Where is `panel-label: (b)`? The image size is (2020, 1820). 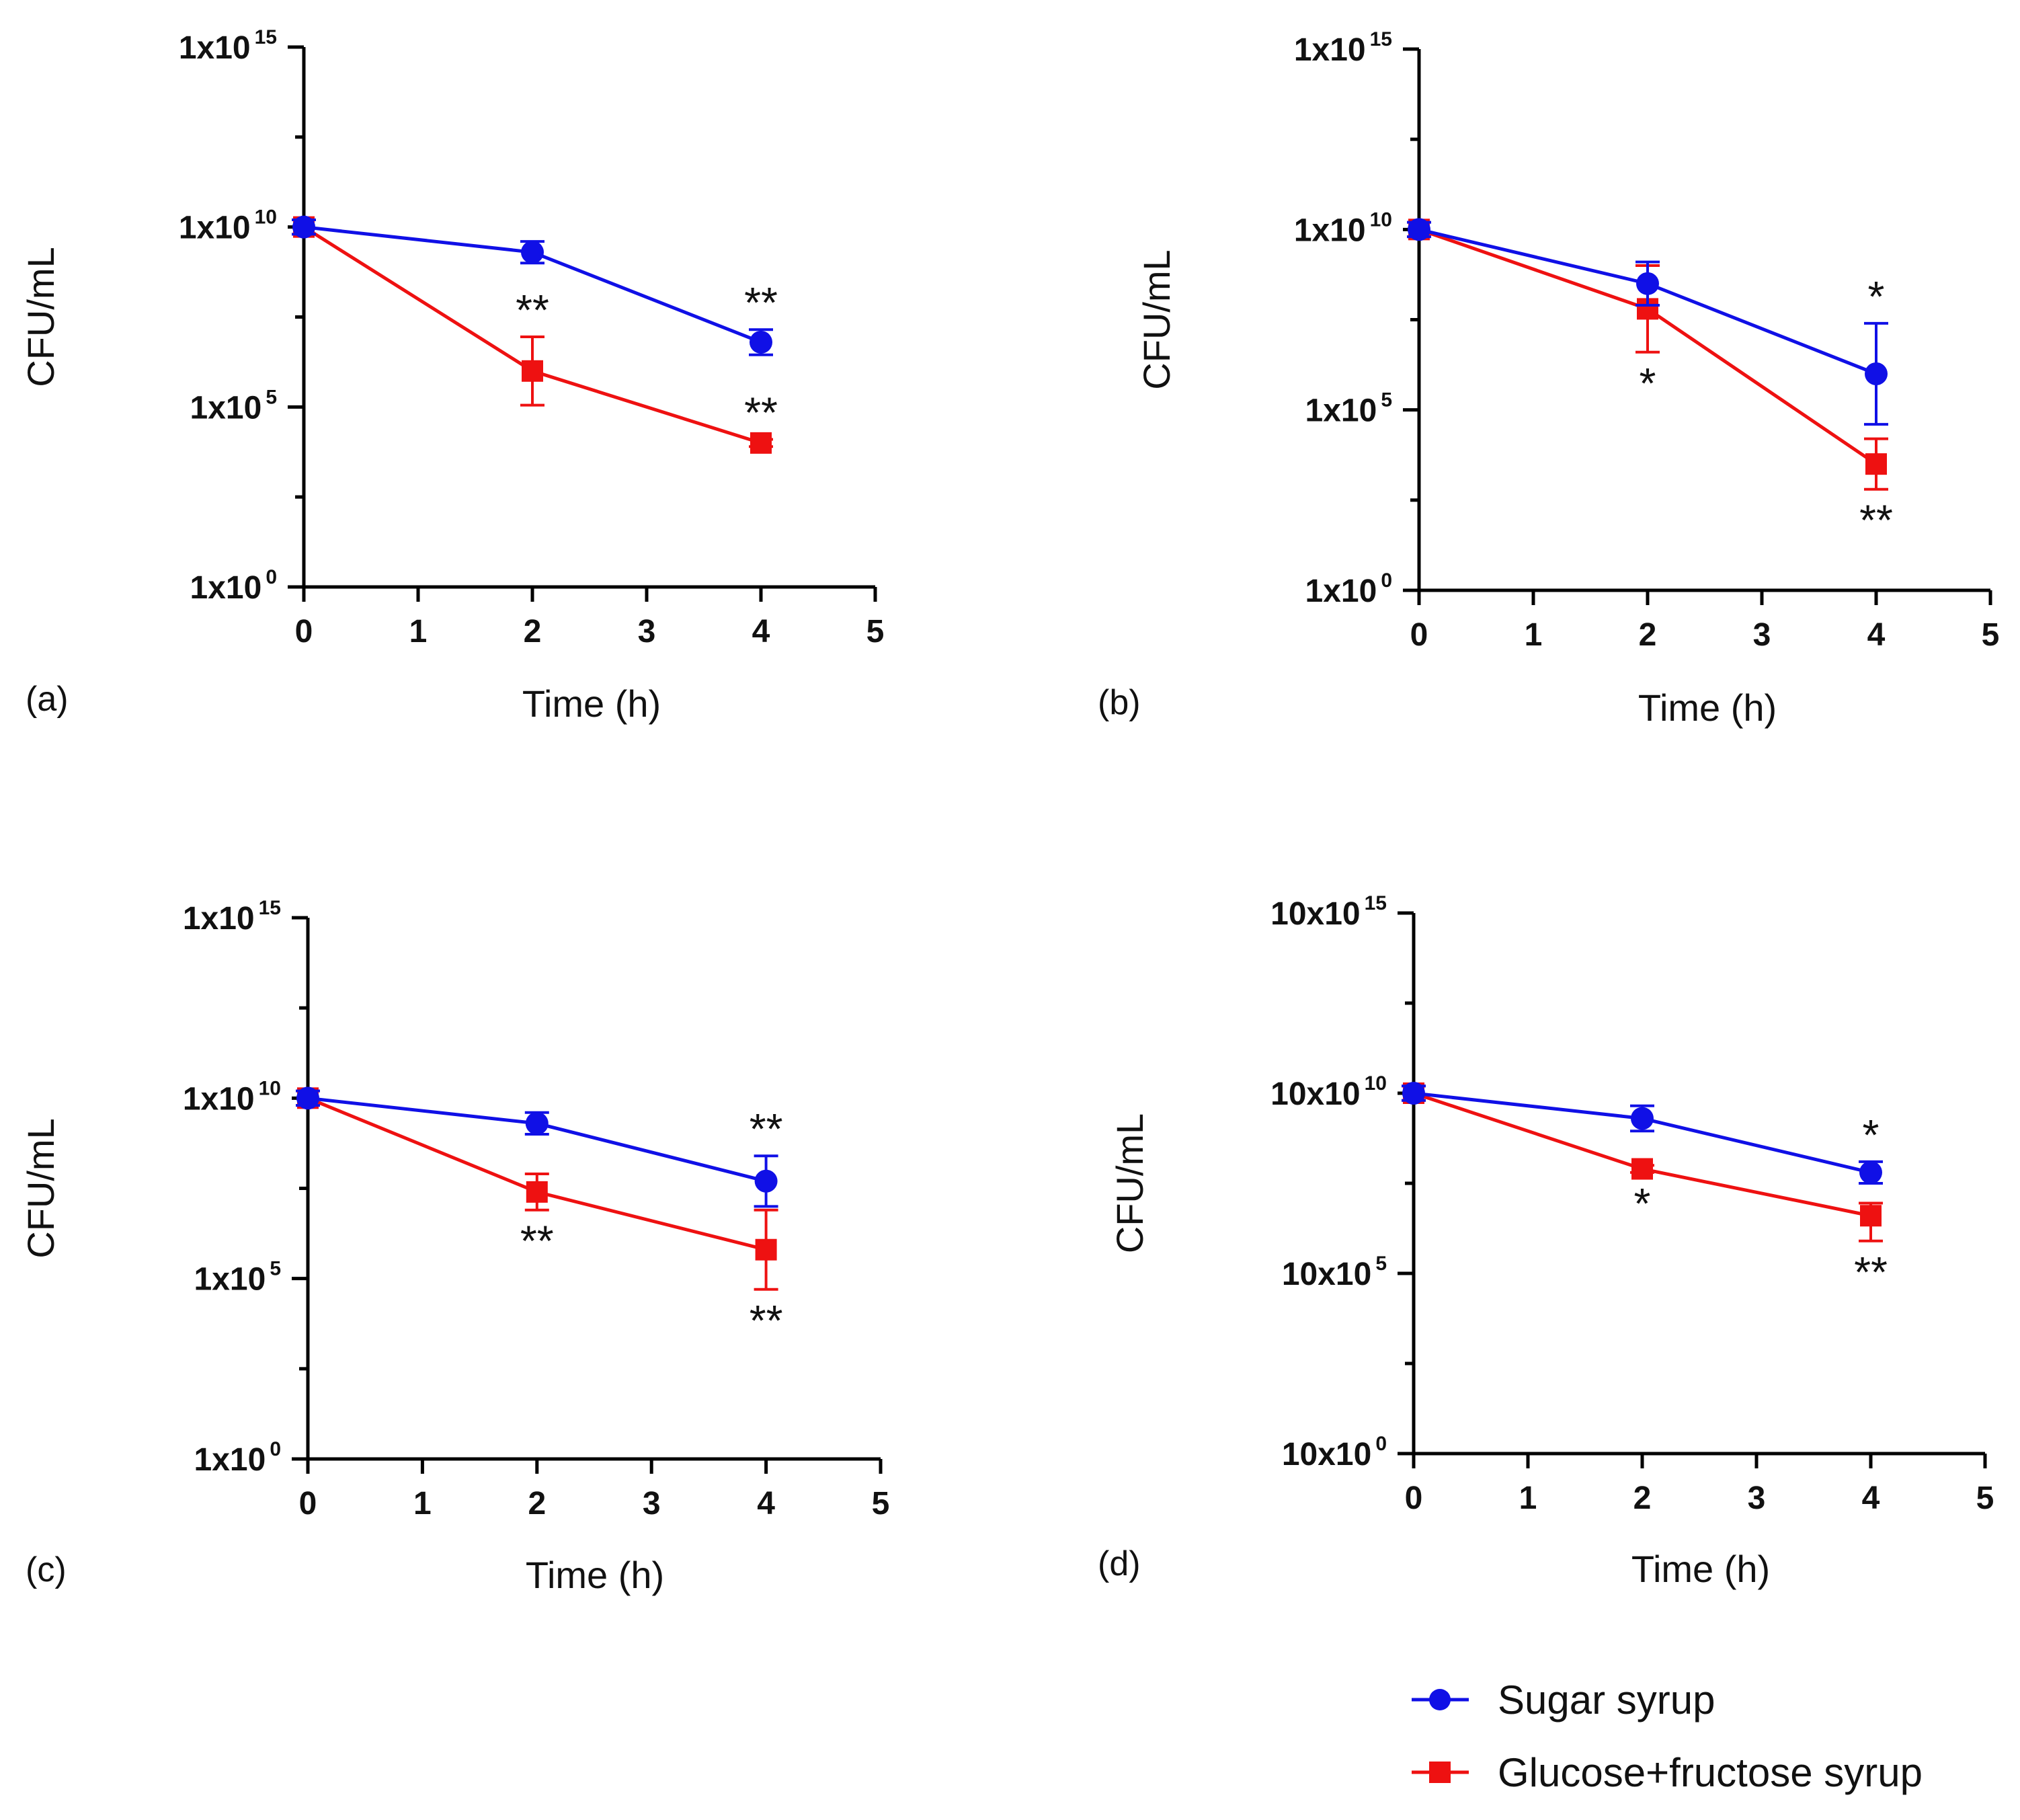
panel-label: (b) is located at coordinates (1119, 702).